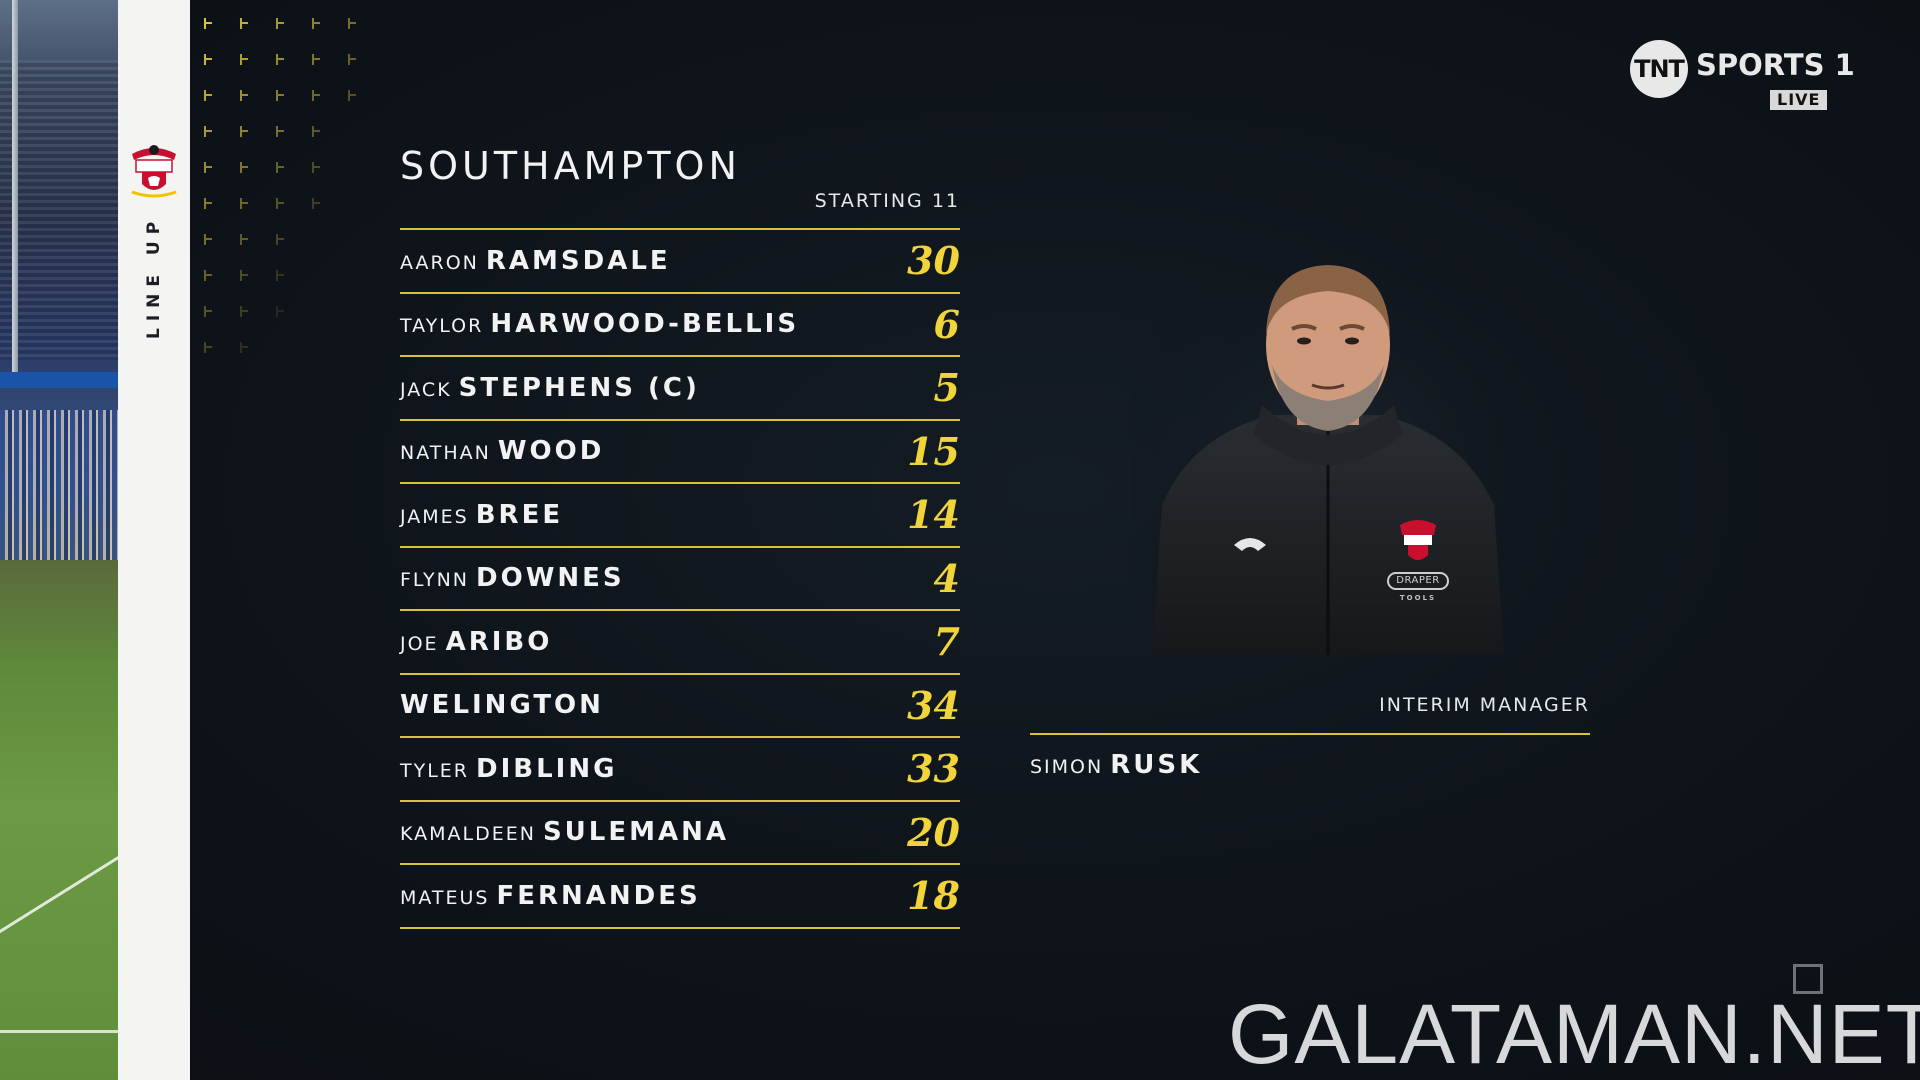 This screenshot has height=1080, width=1920. I want to click on broadcaster-logo: TNT SPORTS 1 LIVE, so click(1742, 76).